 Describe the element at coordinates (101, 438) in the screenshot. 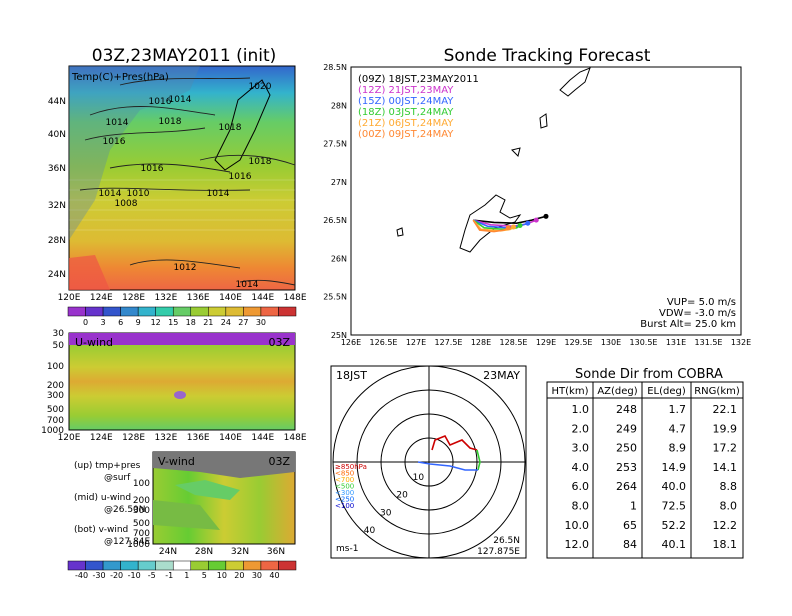

I see `uwind-lon-tick: 124E` at that location.